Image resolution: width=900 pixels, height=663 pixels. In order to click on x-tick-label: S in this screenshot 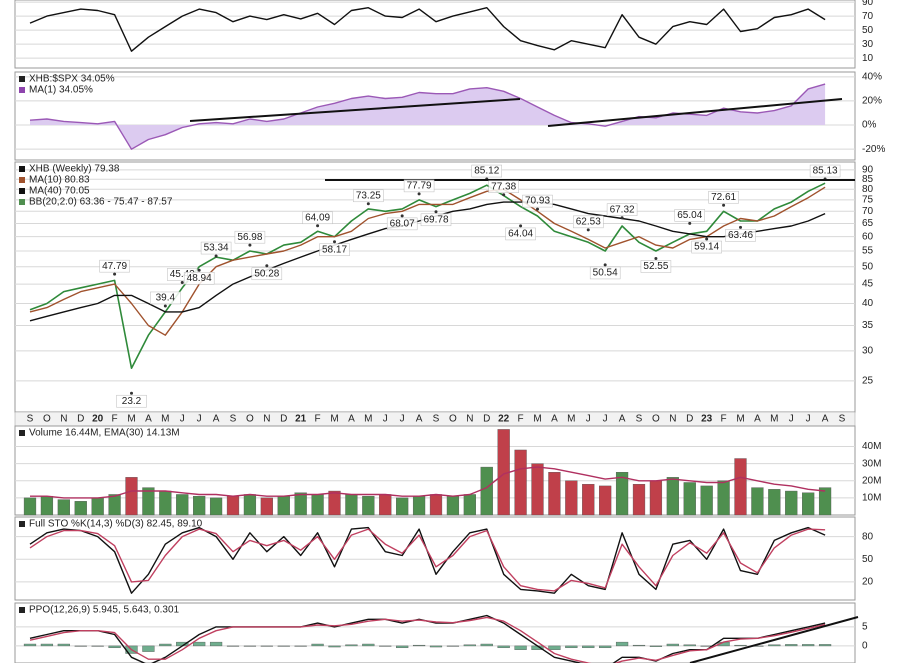, I will do `click(436, 419)`.